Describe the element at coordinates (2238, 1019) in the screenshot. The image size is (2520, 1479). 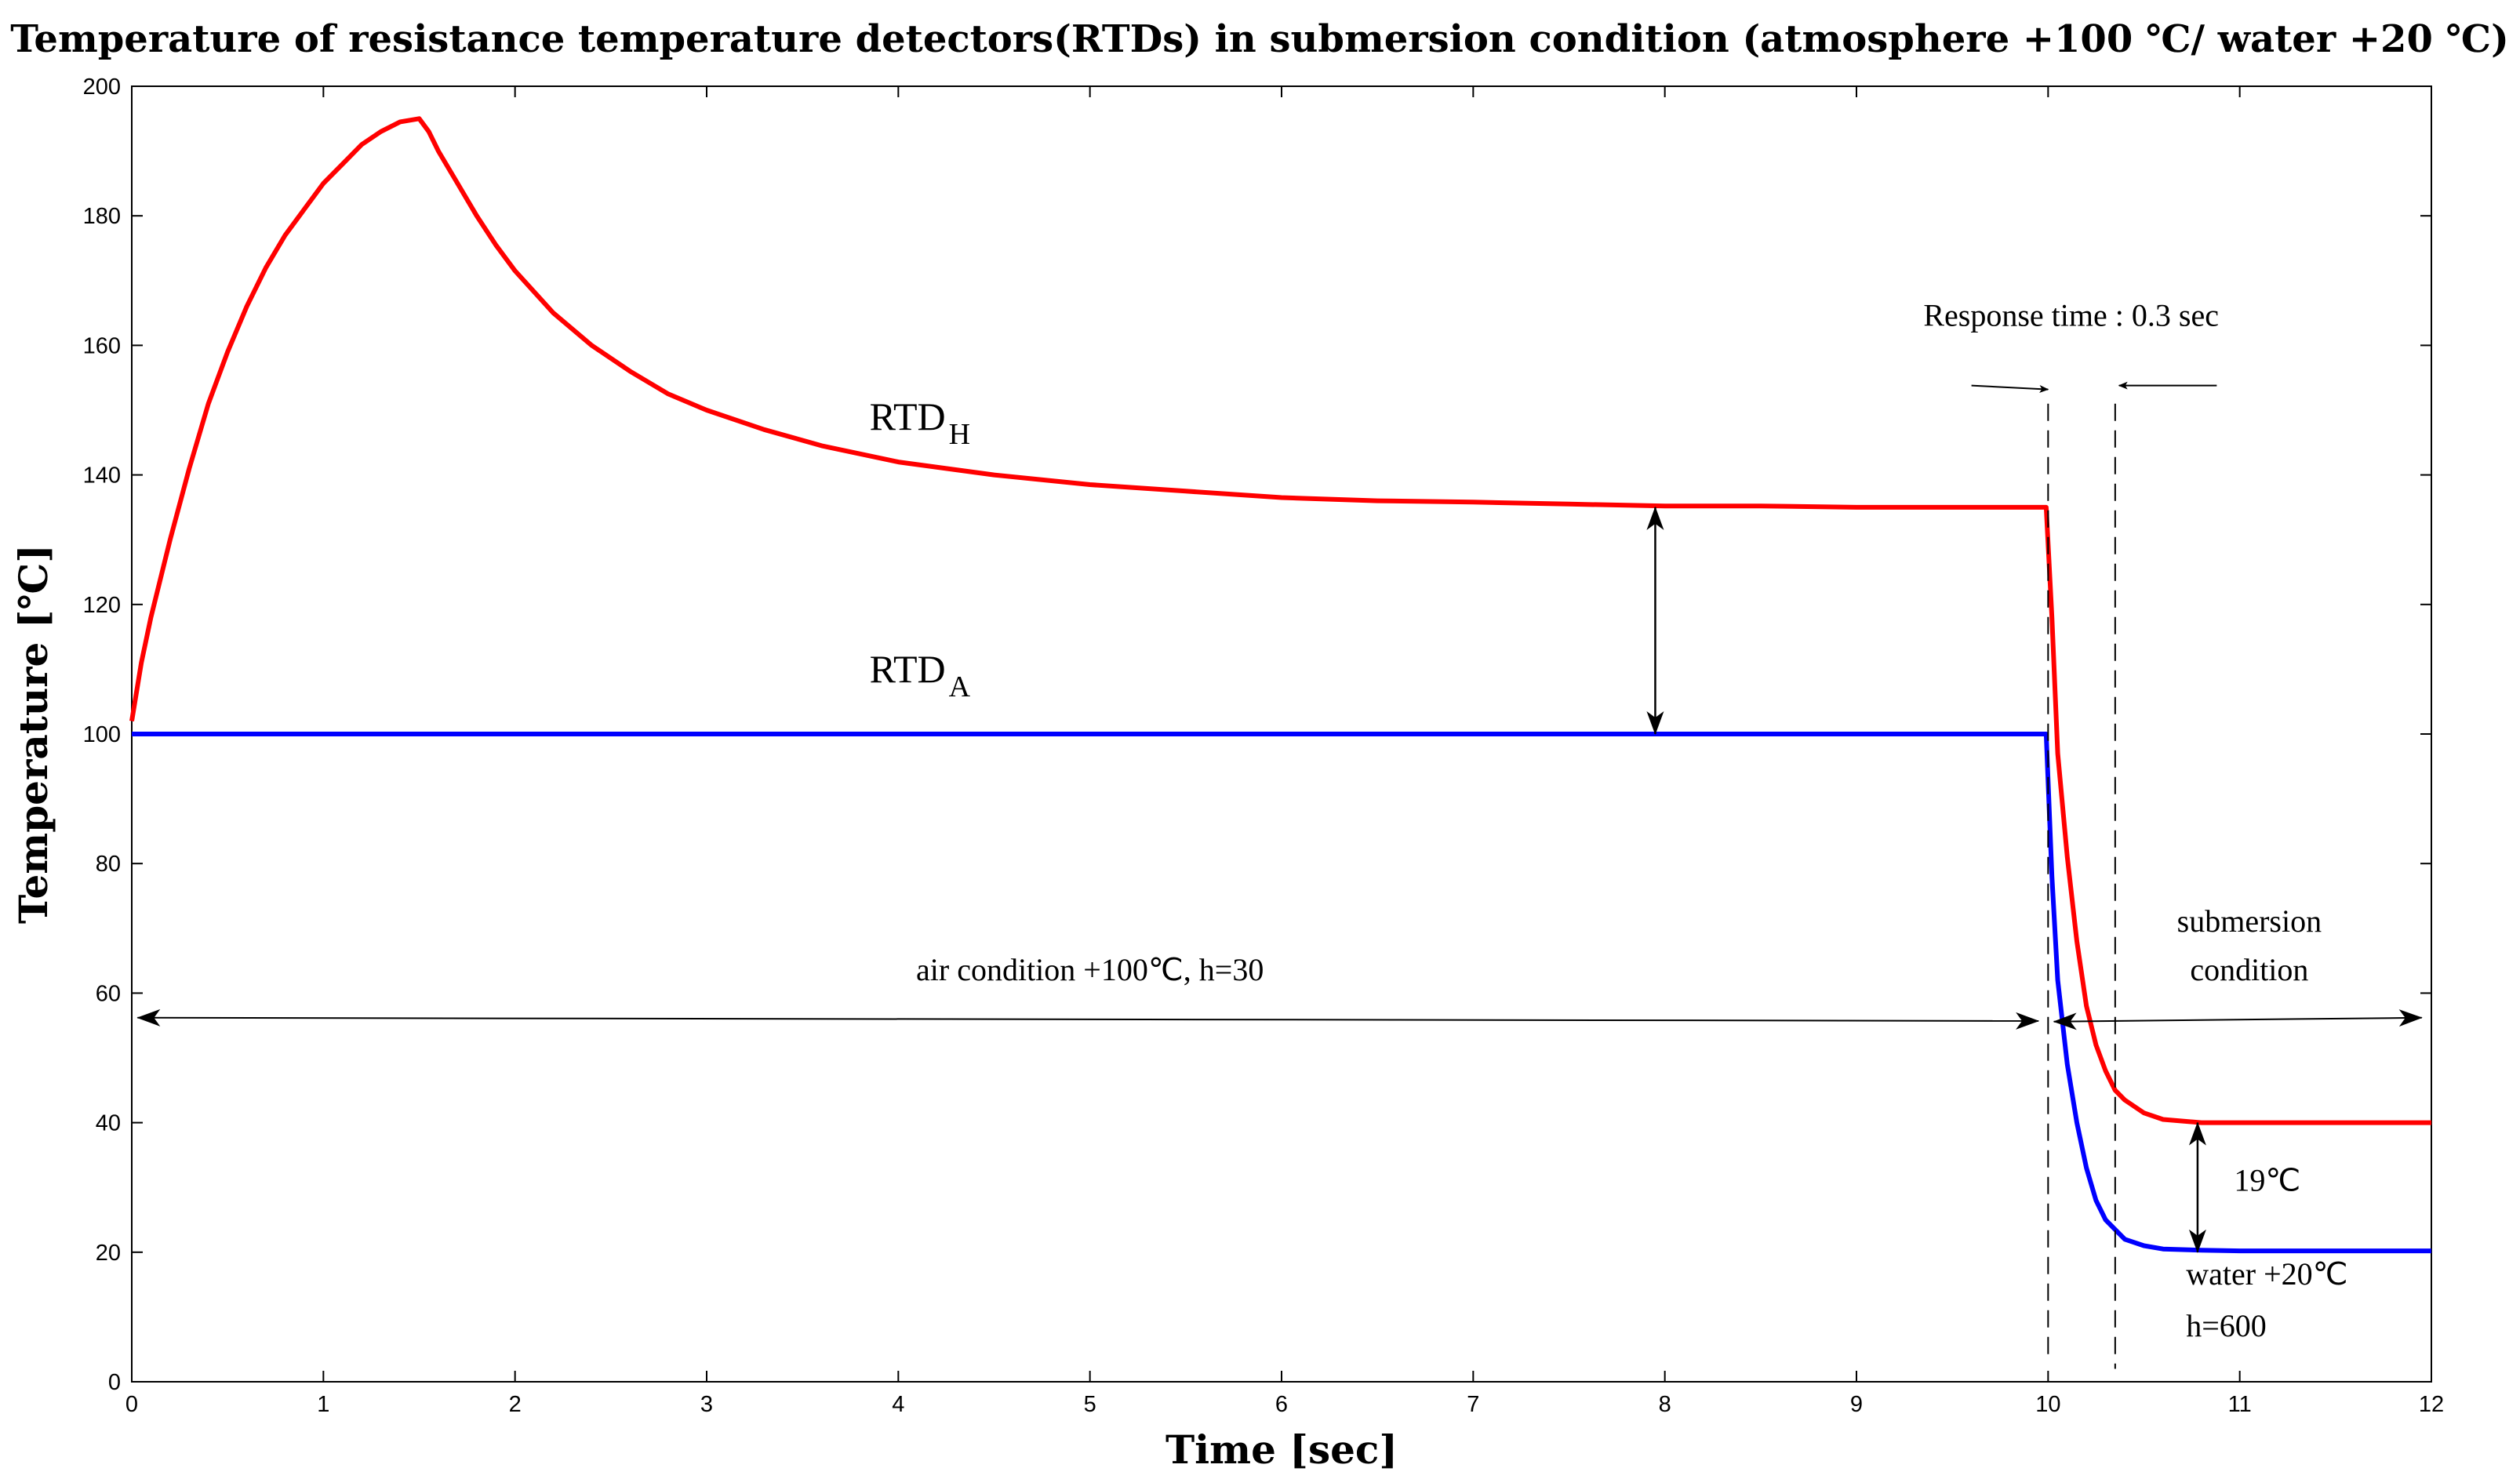
I see `submersion-condition-arrow` at that location.